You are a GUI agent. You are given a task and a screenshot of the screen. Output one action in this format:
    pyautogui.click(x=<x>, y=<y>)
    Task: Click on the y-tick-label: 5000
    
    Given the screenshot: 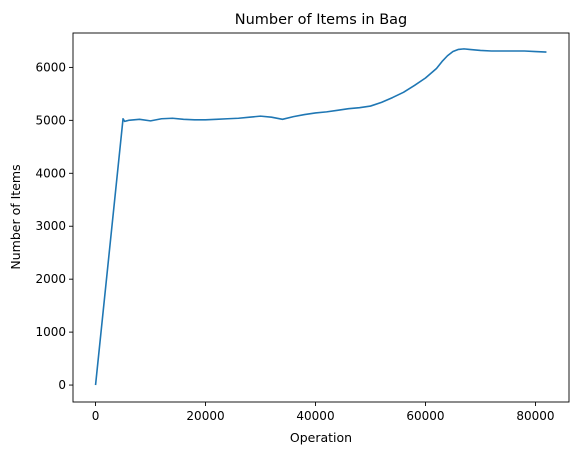 What is the action you would take?
    pyautogui.click(x=50, y=120)
    